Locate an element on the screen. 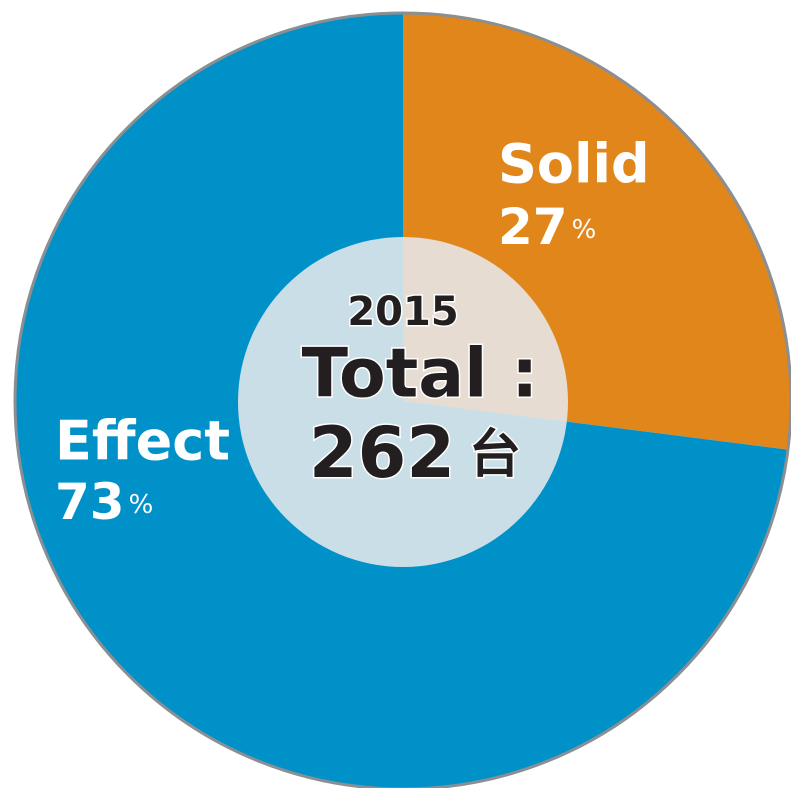  value-label: 73% is located at coordinates (104, 502).